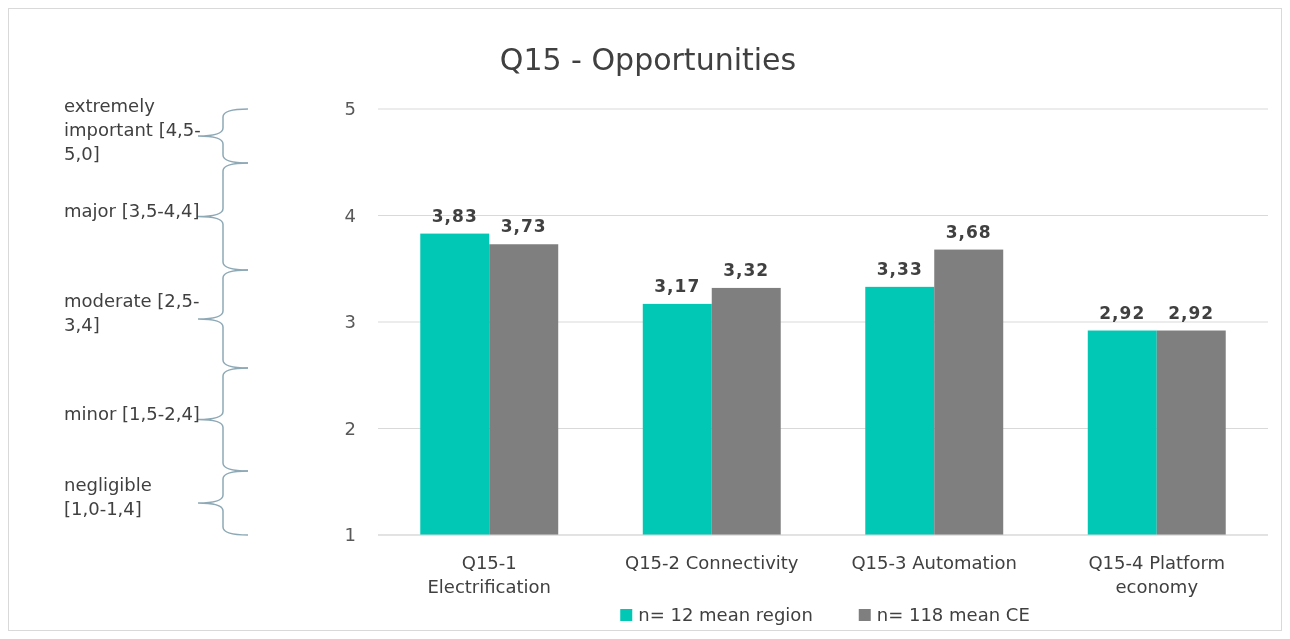  Describe the element at coordinates (953, 614) in the screenshot. I see `legend-label: n= 118 mean CE` at that location.